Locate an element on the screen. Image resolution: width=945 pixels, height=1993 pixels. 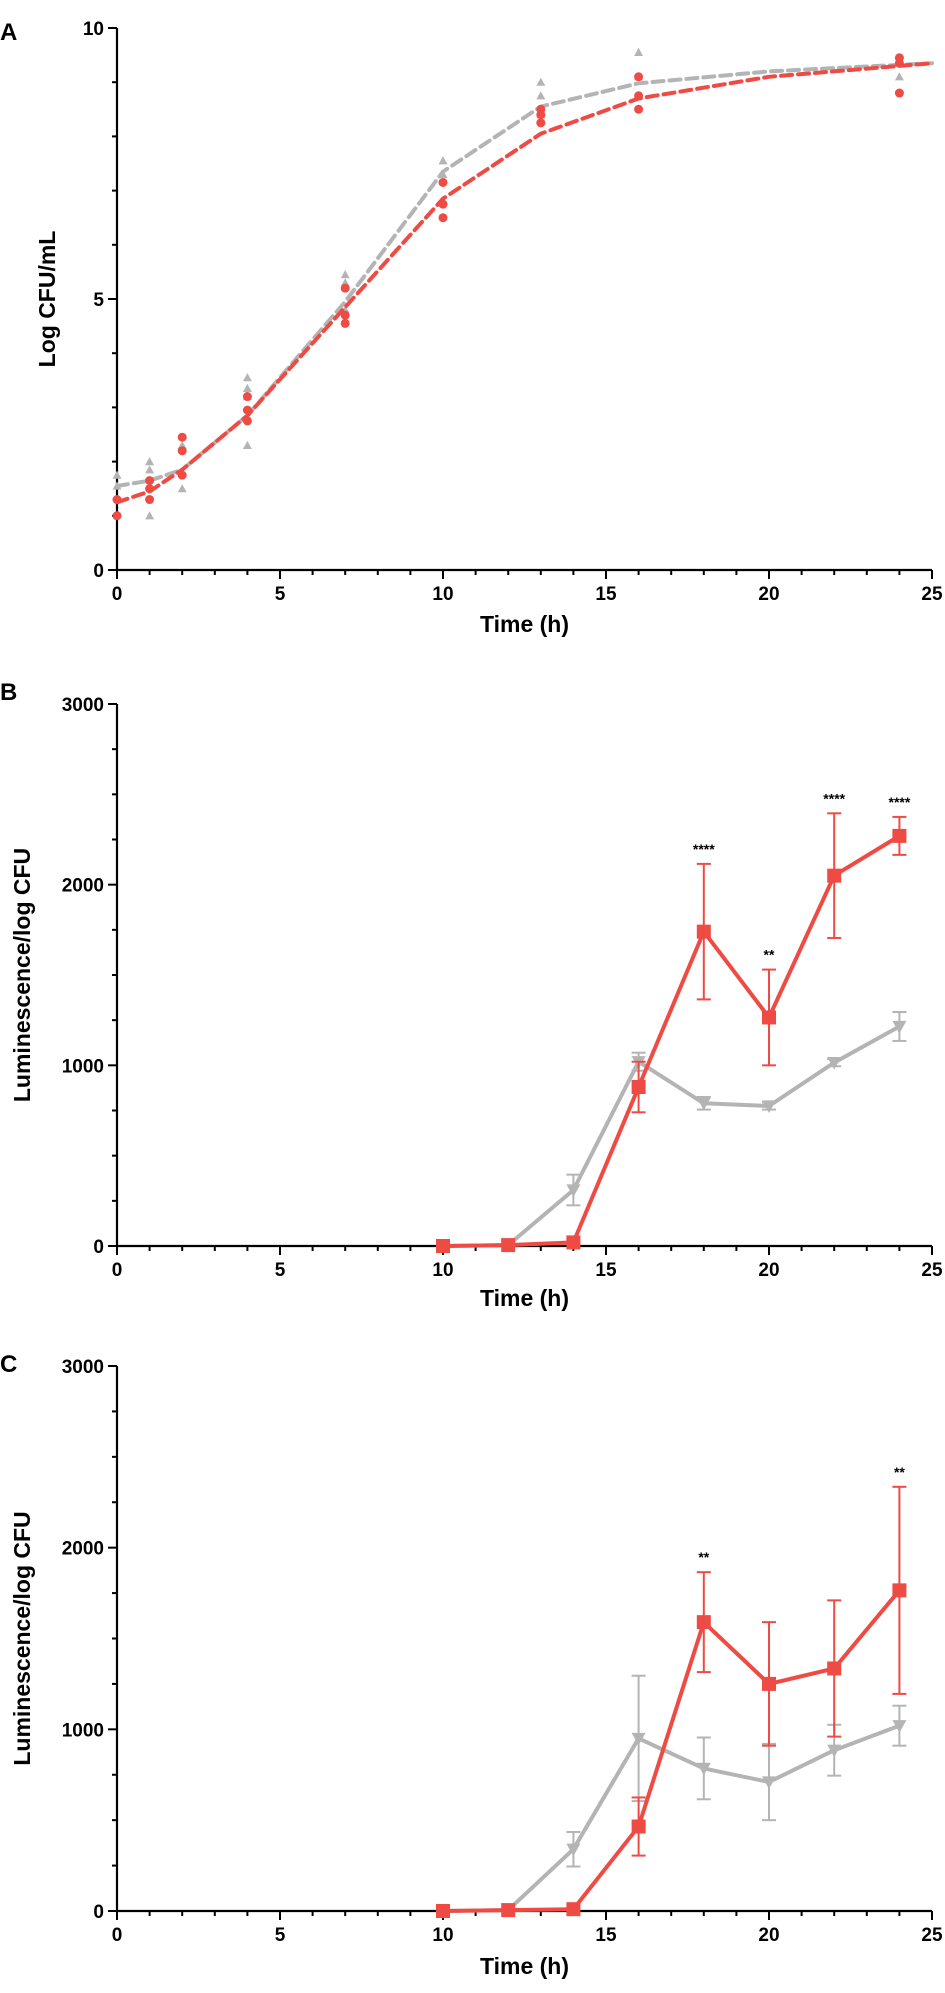
x-tick-label: 20 is located at coordinates (768, 1935).